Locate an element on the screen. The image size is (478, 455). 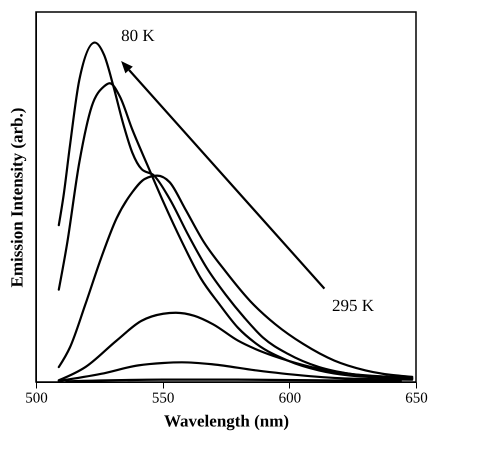
x-axis-title: Wavelength (nm) is located at coordinates (227, 421).